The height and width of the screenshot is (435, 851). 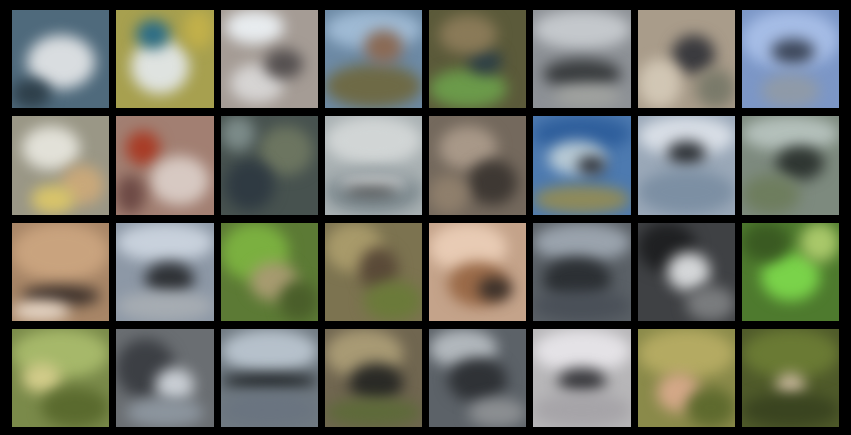 I want to click on tile-r3c3, so click(x=269, y=271).